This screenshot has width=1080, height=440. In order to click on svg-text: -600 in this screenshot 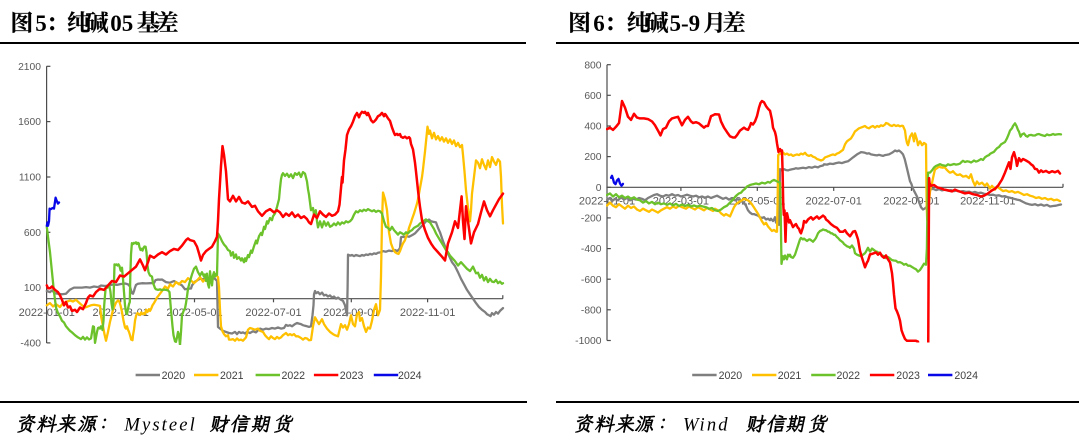, I will do `click(591, 280)`.